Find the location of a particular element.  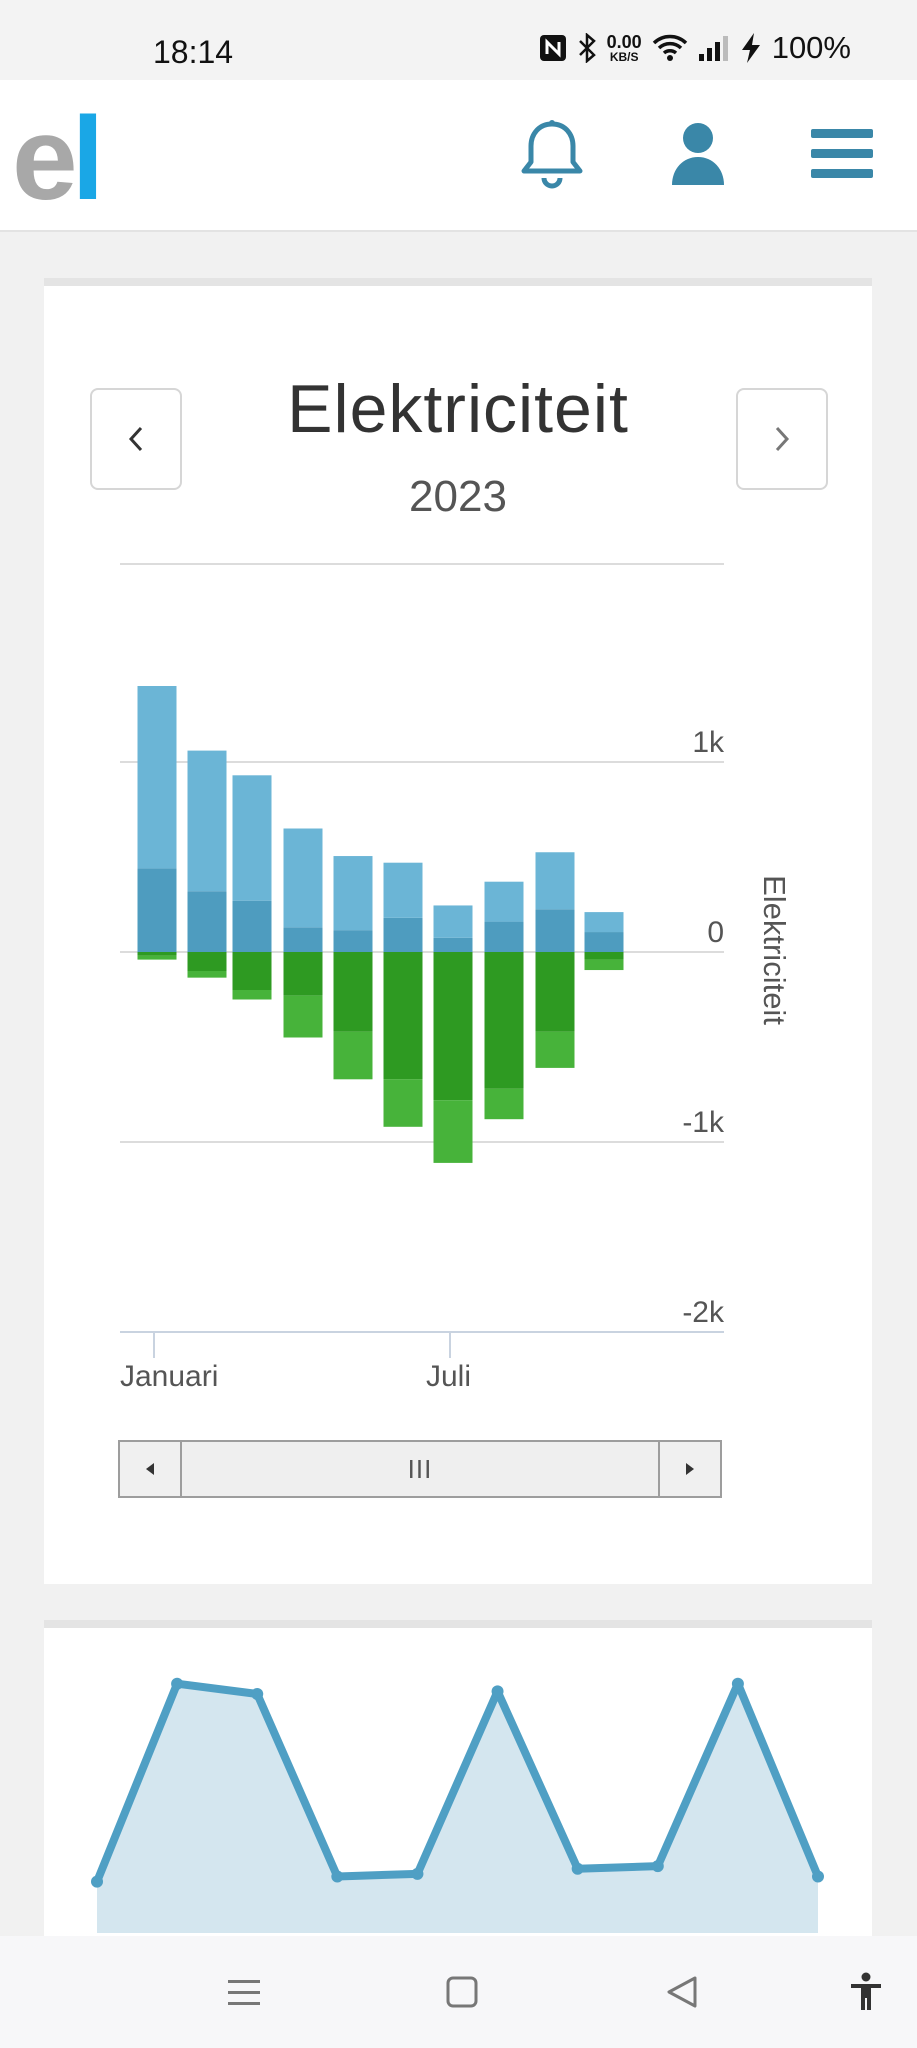

scrollbar-grip: III is located at coordinates (420, 1468).